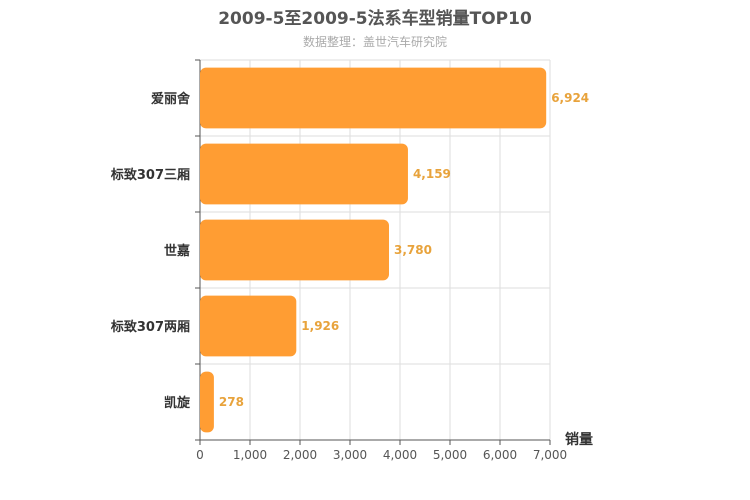 The height and width of the screenshot is (500, 750). What do you see at coordinates (177, 403) in the screenshot?
I see `category-label: 凯旋` at bounding box center [177, 403].